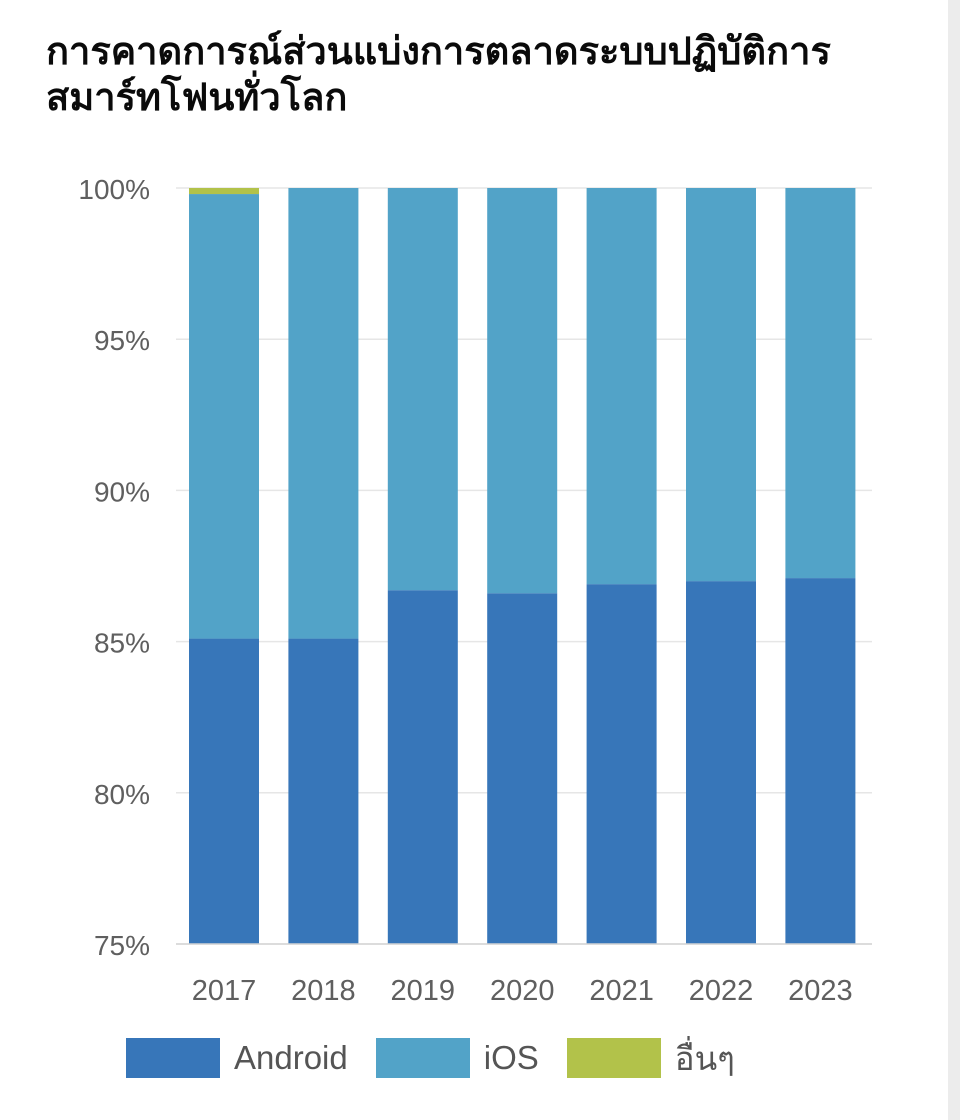  I want to click on y-tick-label: 75%, so click(122, 945).